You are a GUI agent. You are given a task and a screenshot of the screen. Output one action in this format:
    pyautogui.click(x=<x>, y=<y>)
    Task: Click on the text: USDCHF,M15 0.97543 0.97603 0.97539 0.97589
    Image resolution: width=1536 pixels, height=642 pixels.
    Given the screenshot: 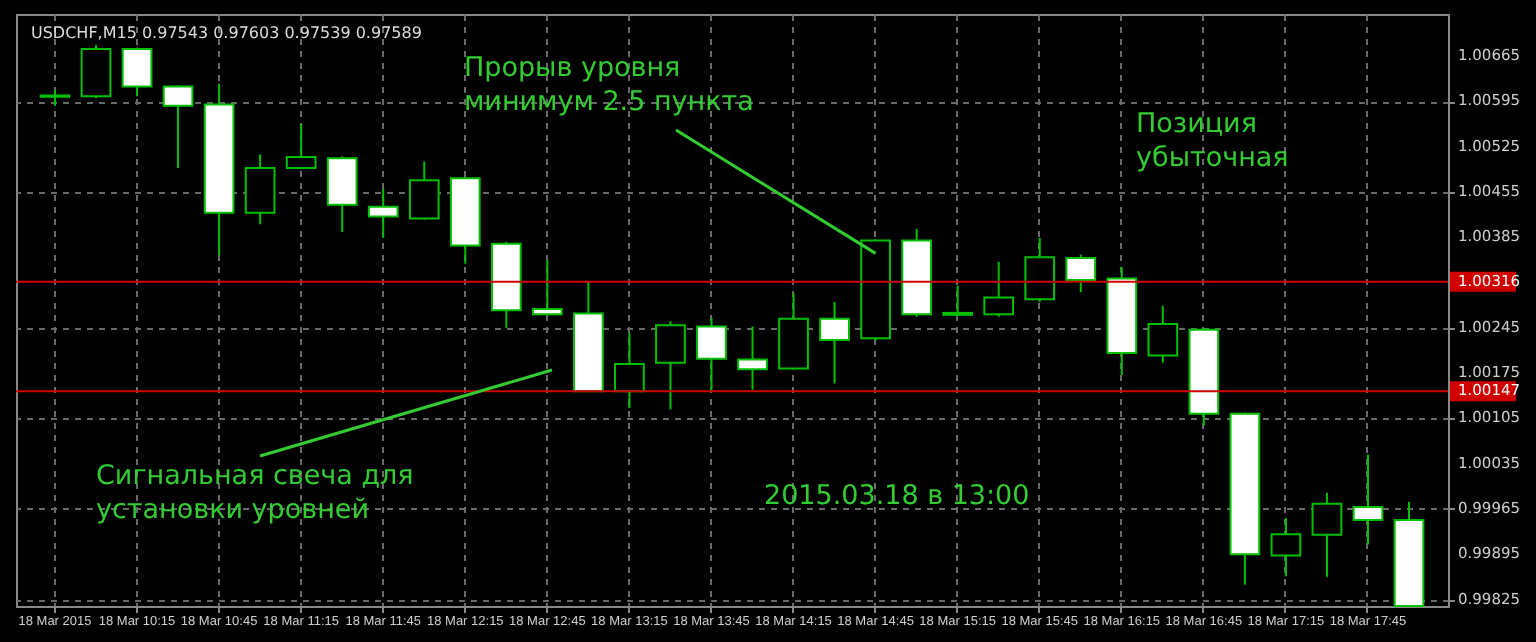 What is the action you would take?
    pyautogui.click(x=226, y=33)
    